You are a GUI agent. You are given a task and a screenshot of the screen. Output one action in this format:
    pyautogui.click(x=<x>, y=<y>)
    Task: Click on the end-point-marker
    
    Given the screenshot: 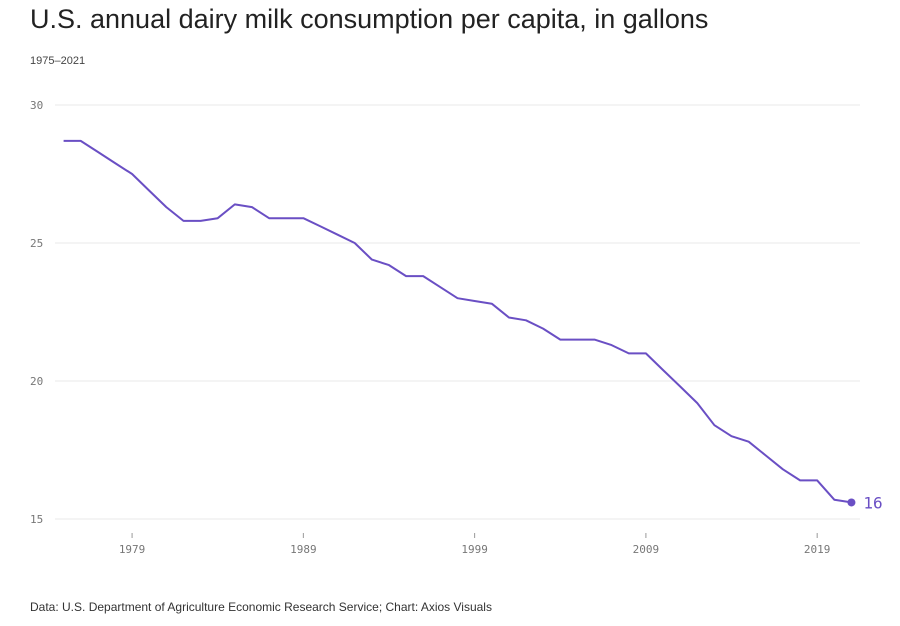 What is the action you would take?
    pyautogui.click(x=851, y=502)
    